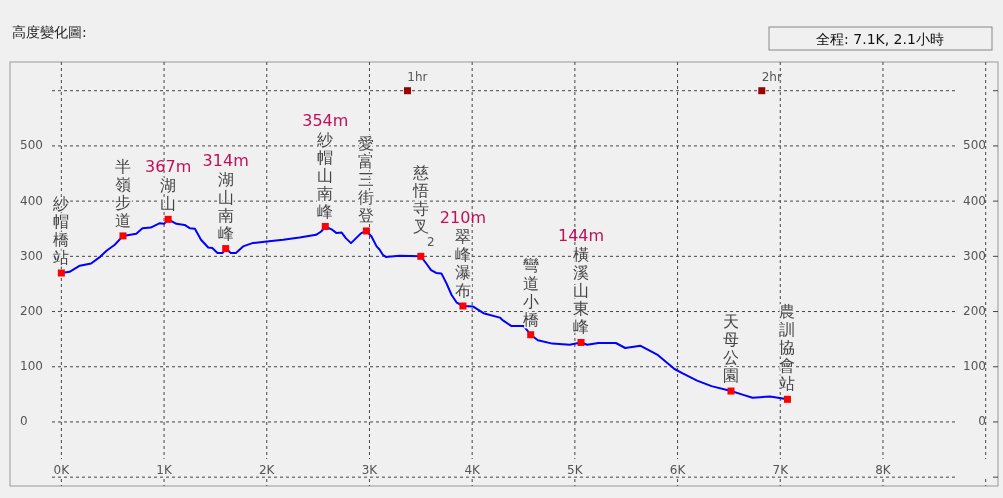 This screenshot has width=1003, height=498. What do you see at coordinates (61, 230) in the screenshot?
I see `annotation: 紗帽橋站` at bounding box center [61, 230].